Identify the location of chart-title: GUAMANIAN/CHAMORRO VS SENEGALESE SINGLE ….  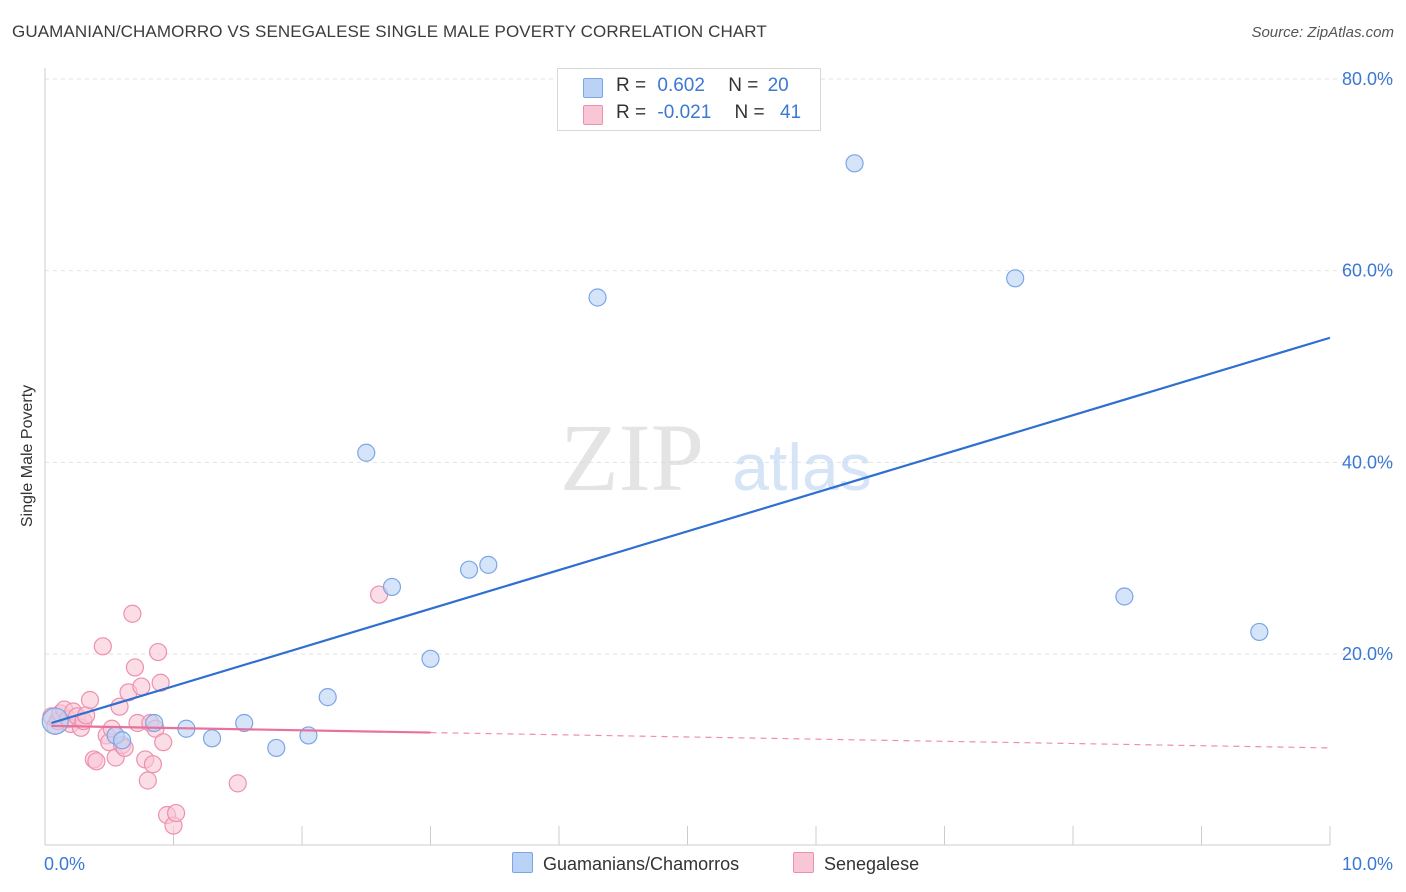
(389, 31).